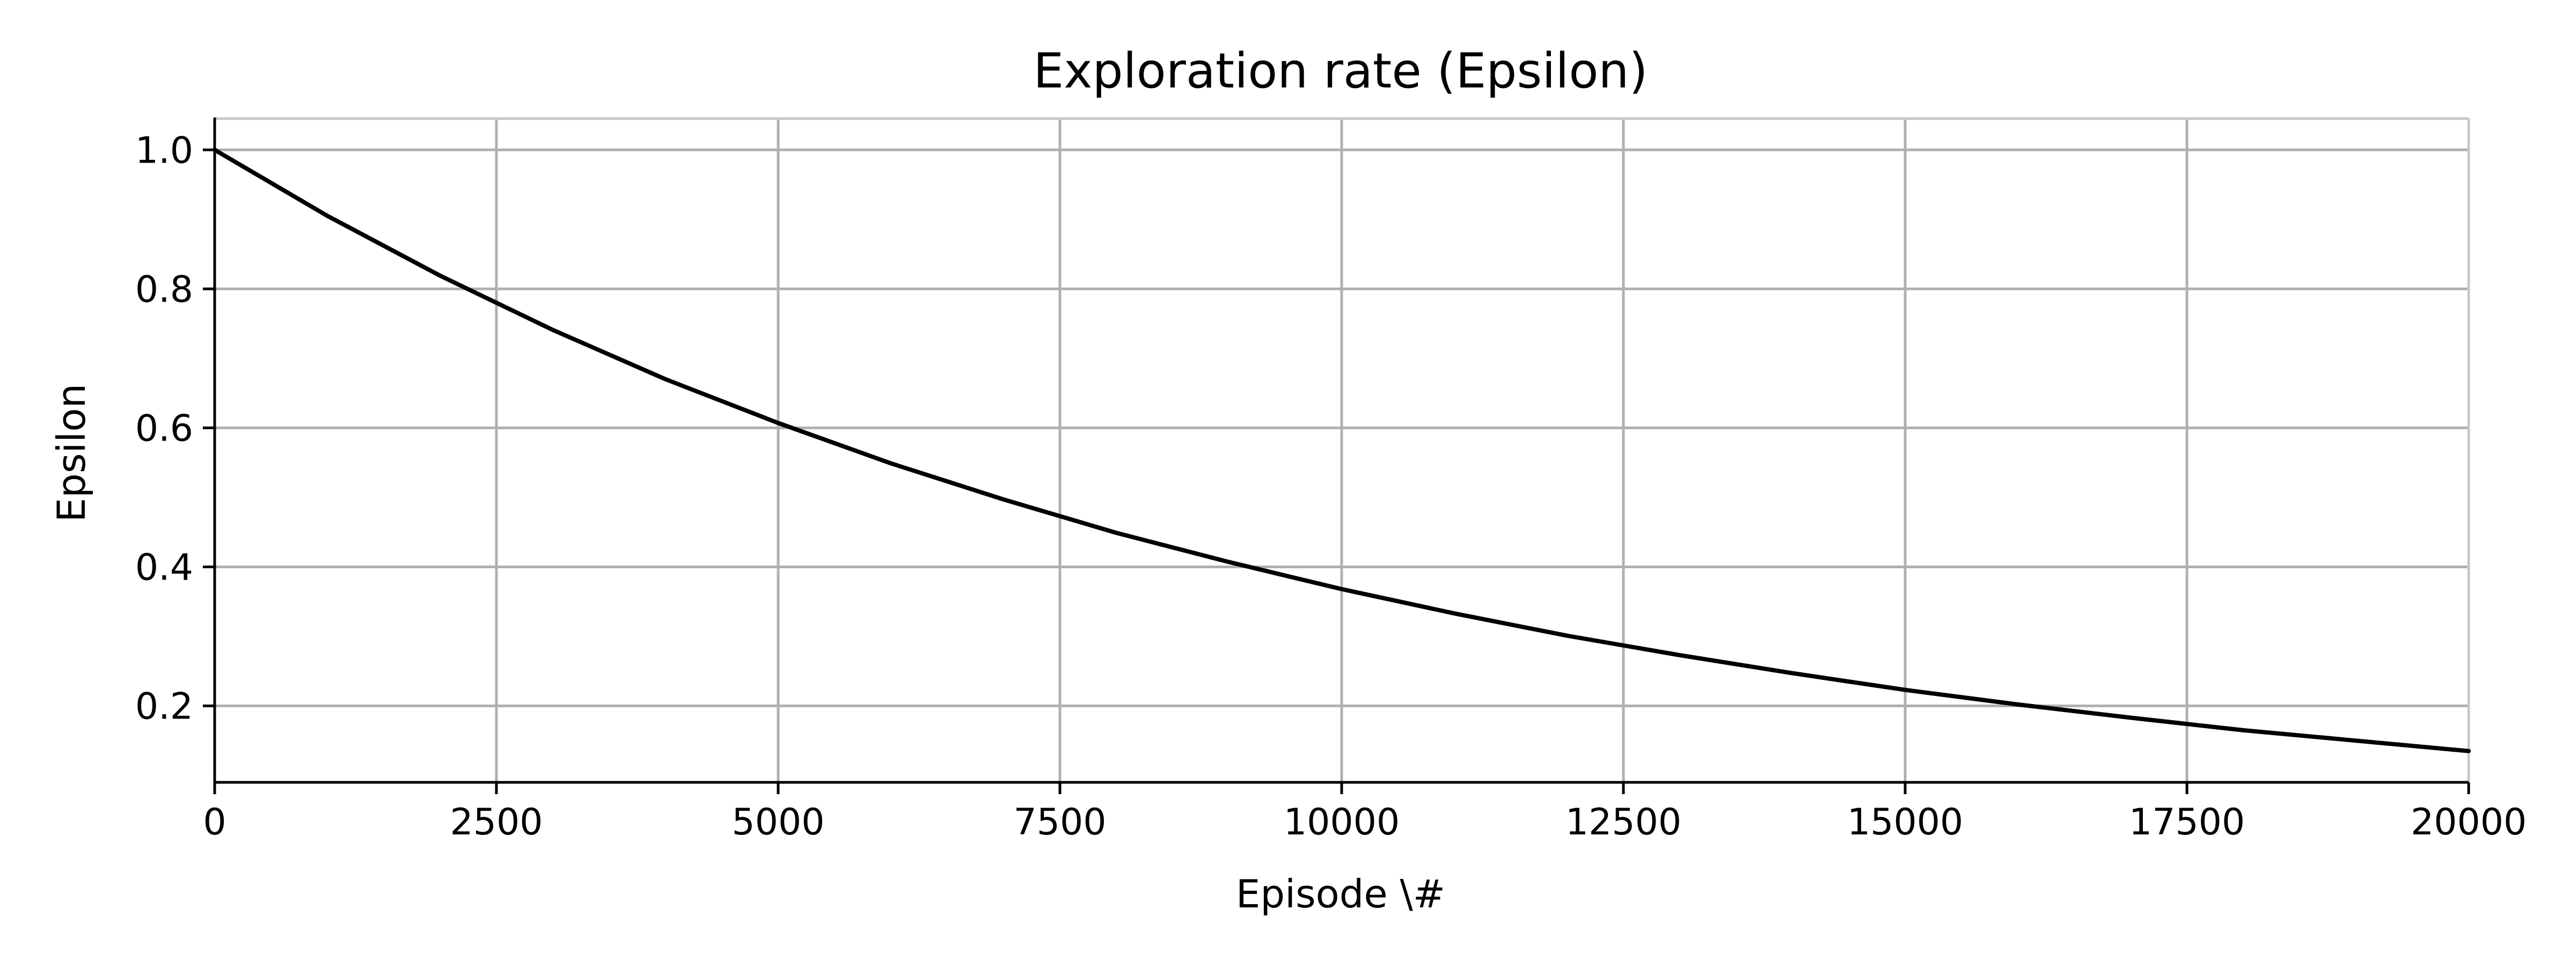  What do you see at coordinates (1340, 71) in the screenshot?
I see `chart-title: Exploration rate (Epsilon)` at bounding box center [1340, 71].